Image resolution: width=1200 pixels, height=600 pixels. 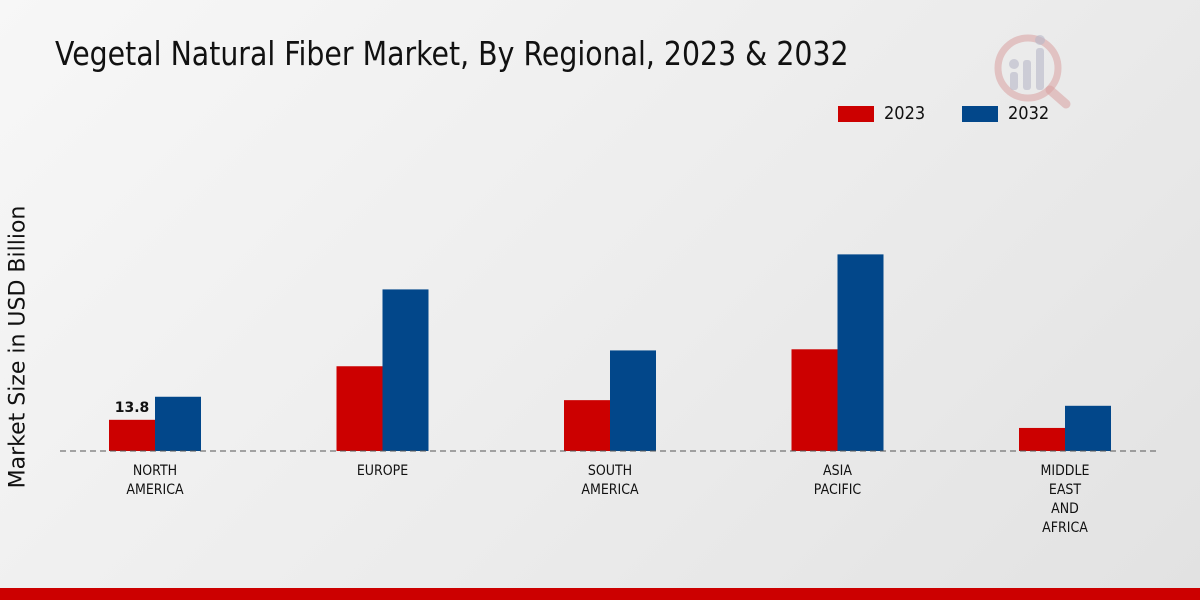 What do you see at coordinates (1065, 528) in the screenshot?
I see `x-tick-label: AFRICA` at bounding box center [1065, 528].